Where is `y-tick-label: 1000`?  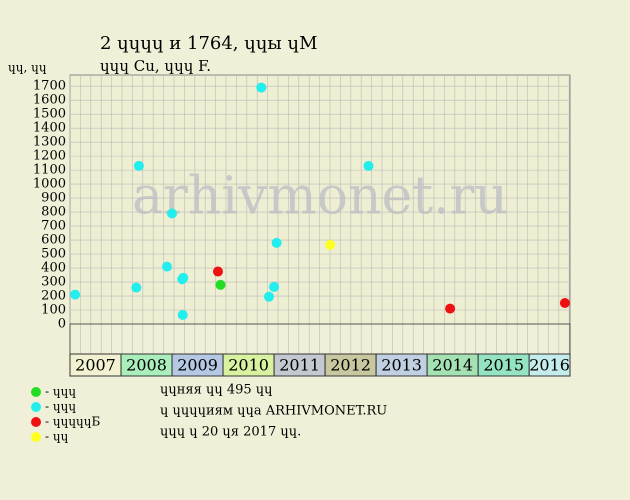
y-tick-label: 1000 is located at coordinates (49, 184).